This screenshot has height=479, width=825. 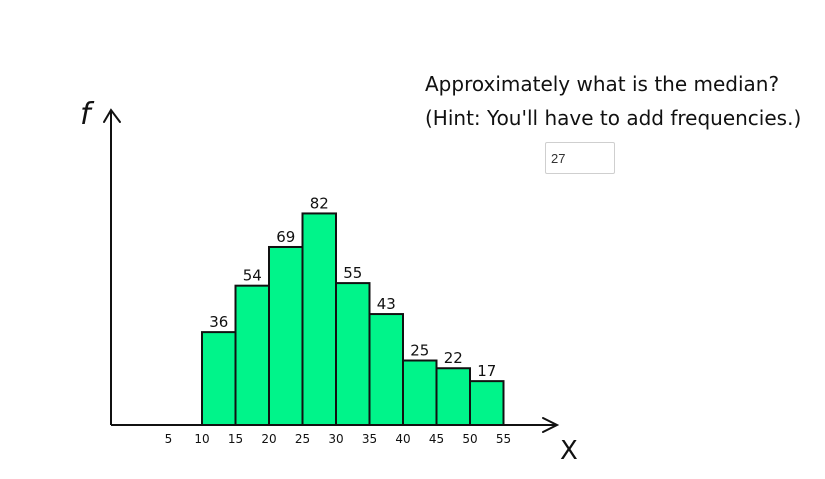 I want to click on bar-value-label: 82, so click(x=319, y=203).